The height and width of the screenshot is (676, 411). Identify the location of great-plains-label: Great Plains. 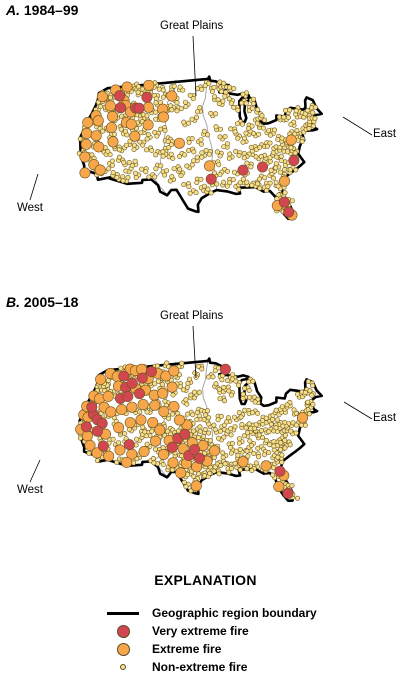
(192, 26).